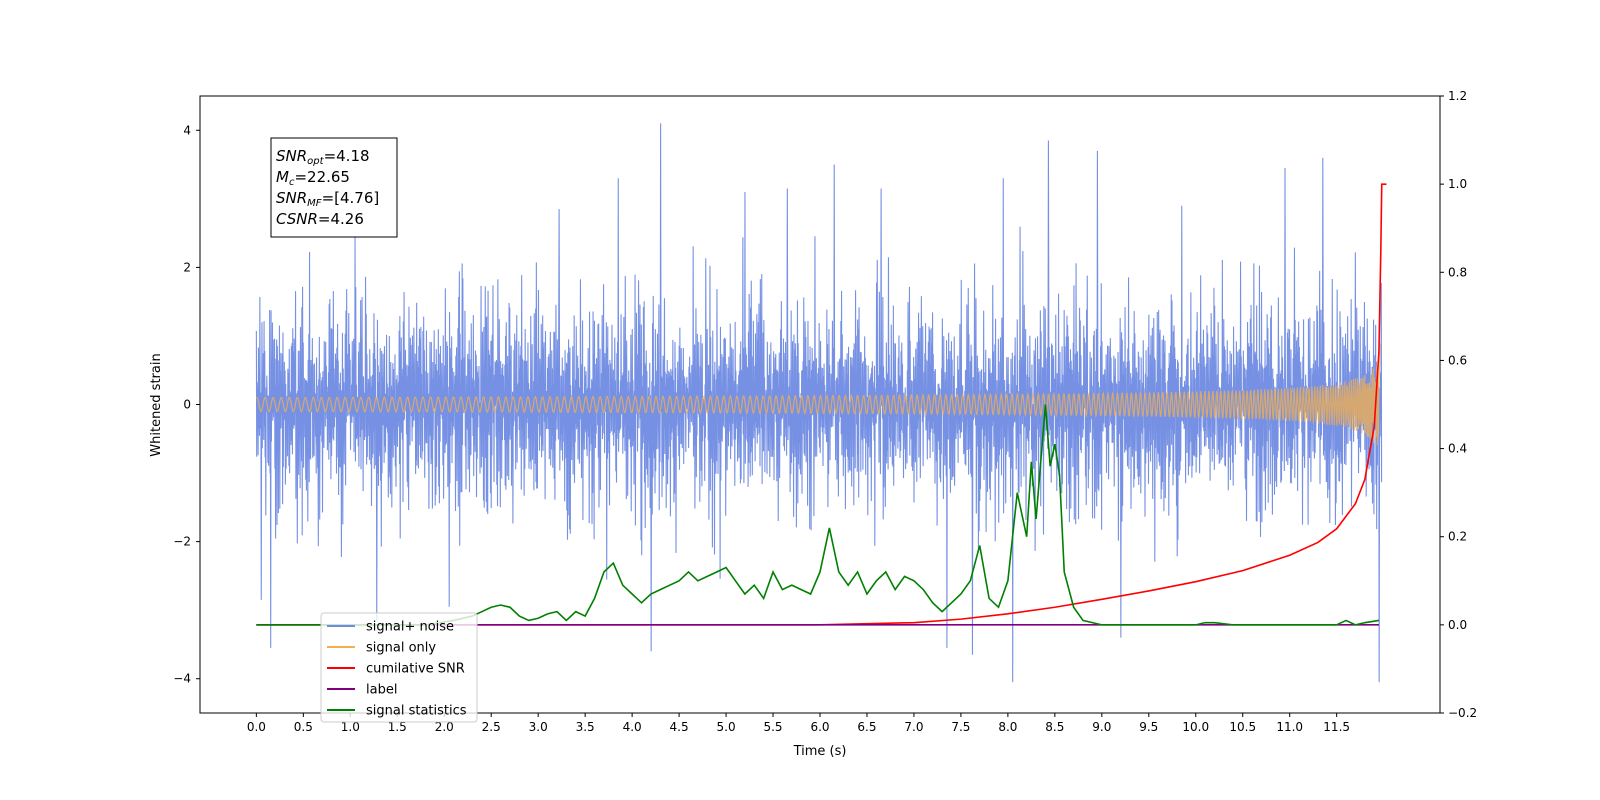 Image resolution: width=1600 pixels, height=800 pixels. What do you see at coordinates (866, 727) in the screenshot?
I see `x-tick-label: 6.5` at bounding box center [866, 727].